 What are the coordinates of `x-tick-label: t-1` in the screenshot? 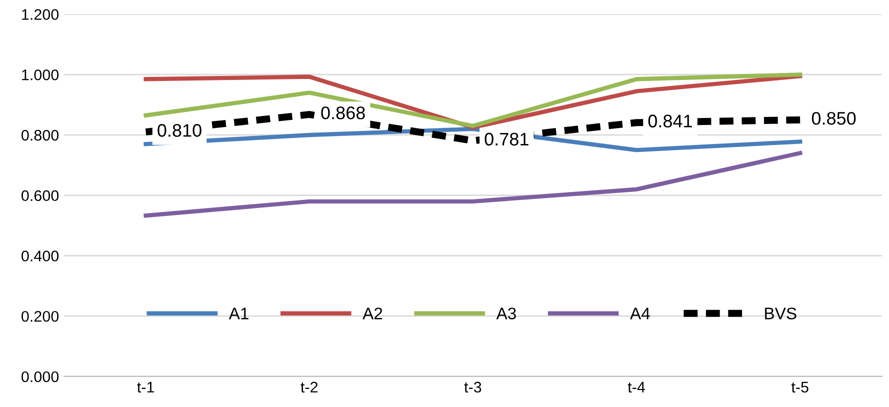 It's located at (145, 387).